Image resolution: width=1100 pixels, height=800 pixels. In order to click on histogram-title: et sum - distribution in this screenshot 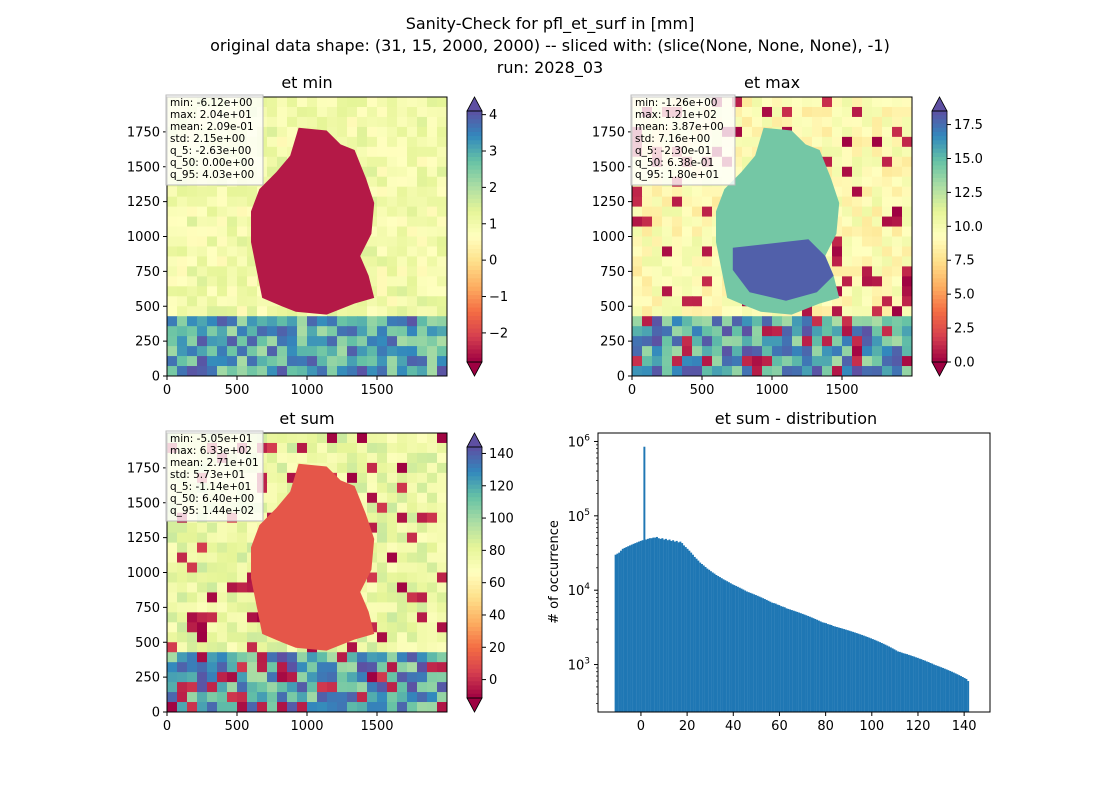, I will do `click(796, 418)`.